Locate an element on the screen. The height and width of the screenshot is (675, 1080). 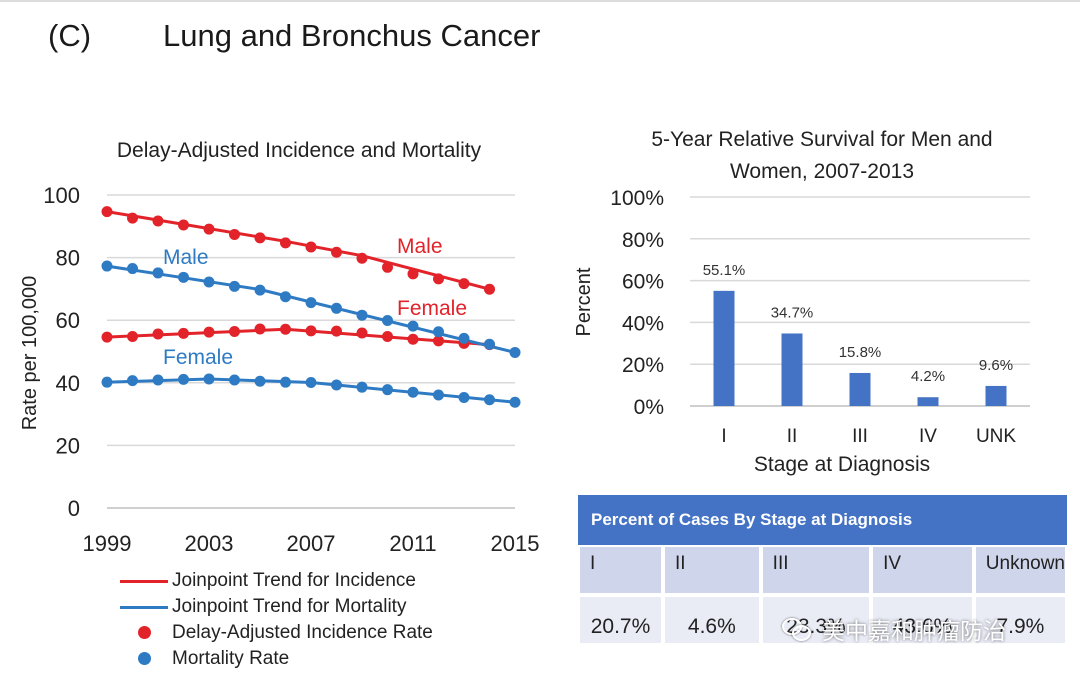
annotation-mortality-male: Male is located at coordinates (186, 257).